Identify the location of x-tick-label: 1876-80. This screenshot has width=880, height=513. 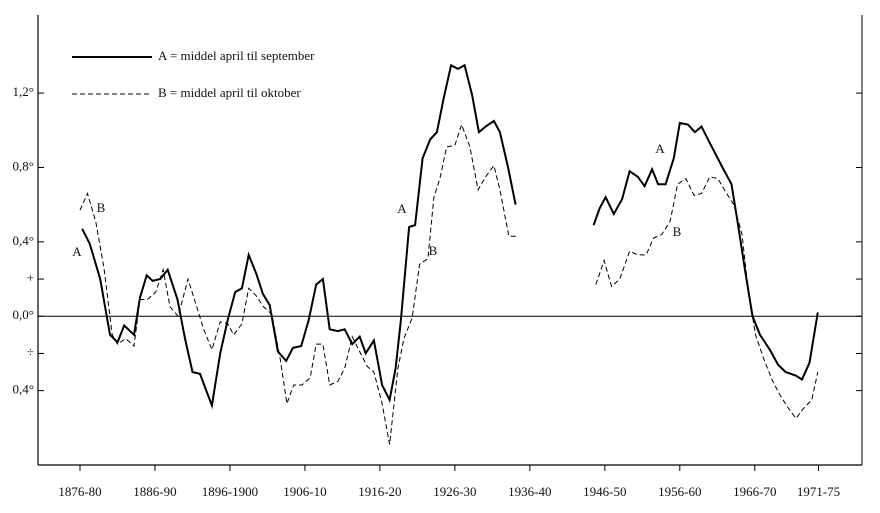
(79, 491).